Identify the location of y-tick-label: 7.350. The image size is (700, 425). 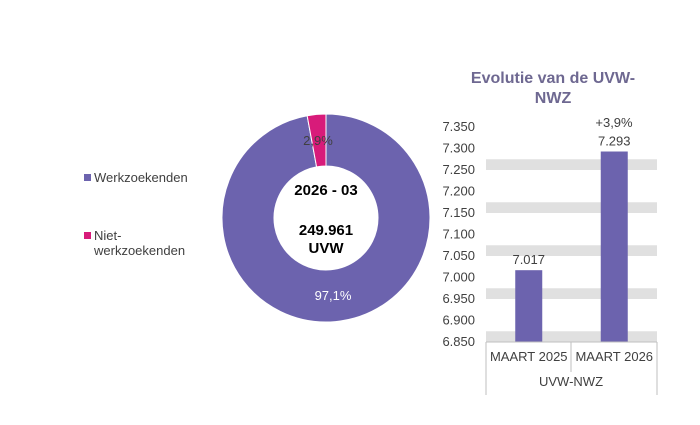
(458, 126).